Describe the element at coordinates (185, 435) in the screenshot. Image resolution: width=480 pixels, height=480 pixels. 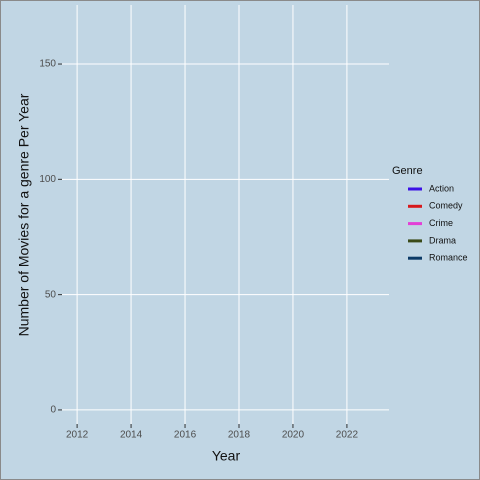
I see `x-tick-label: 2016` at that location.